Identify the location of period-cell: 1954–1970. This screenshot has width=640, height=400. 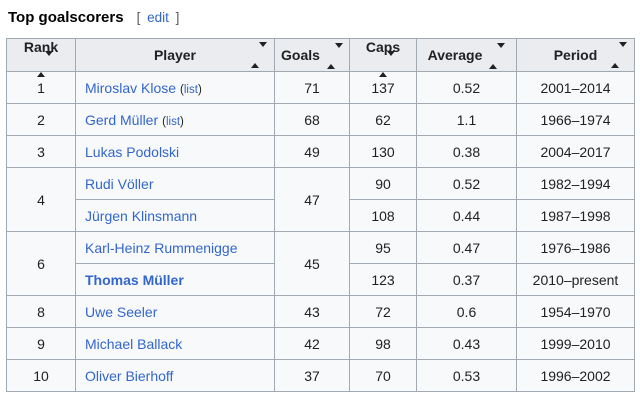
(575, 311).